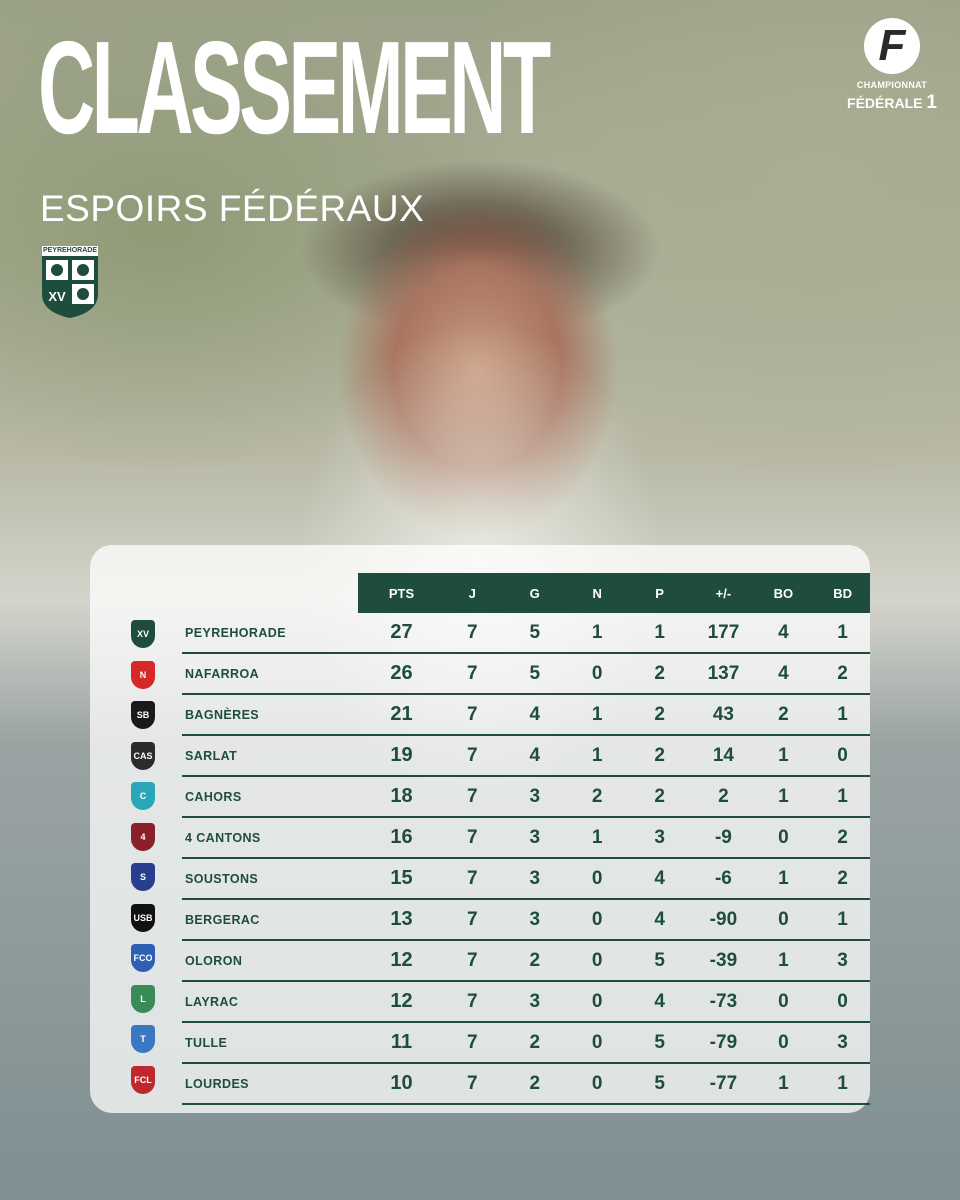 Image resolution: width=960 pixels, height=1200 pixels. What do you see at coordinates (885, 103) in the screenshot?
I see `league-division: FÉDÉRALE` at bounding box center [885, 103].